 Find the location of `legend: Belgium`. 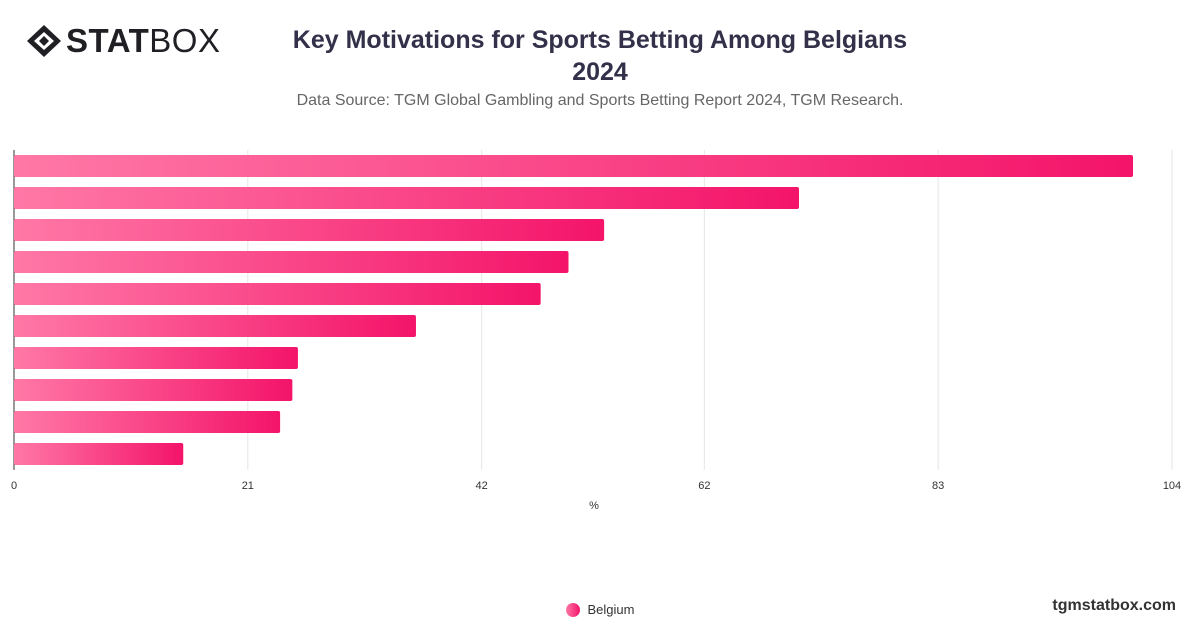

legend: Belgium is located at coordinates (600, 609).